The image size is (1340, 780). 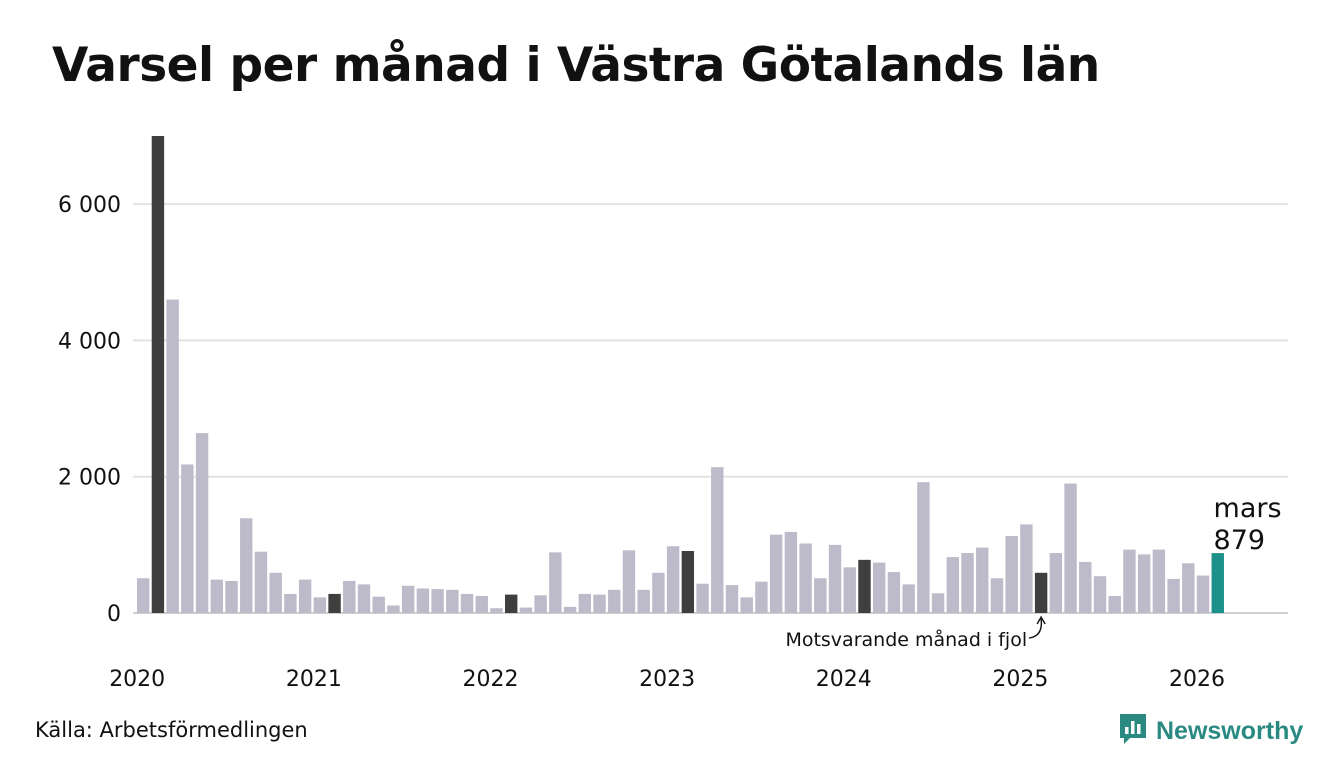 I want to click on x-tick-label: 2022, so click(x=490, y=679).